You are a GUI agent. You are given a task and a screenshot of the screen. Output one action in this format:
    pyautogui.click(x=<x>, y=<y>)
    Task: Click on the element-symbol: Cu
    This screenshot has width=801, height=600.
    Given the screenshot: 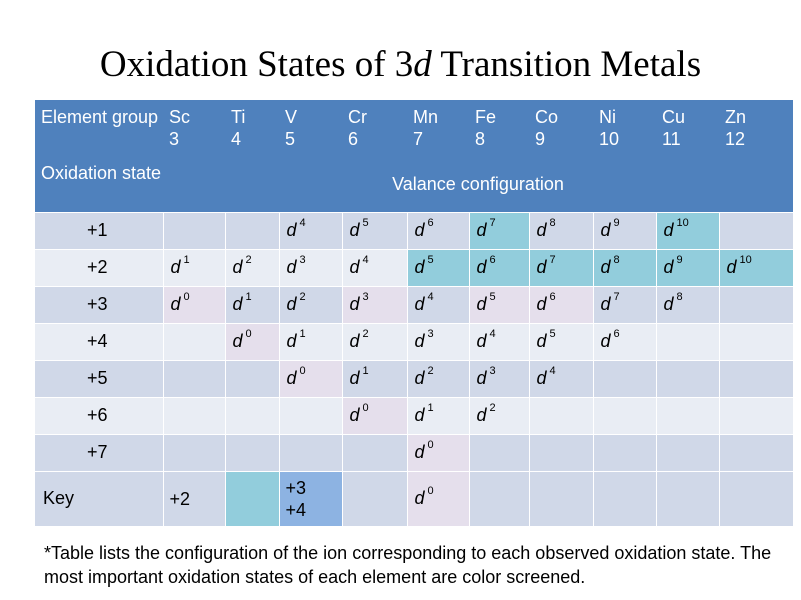 What is the action you would take?
    pyautogui.click(x=674, y=117)
    